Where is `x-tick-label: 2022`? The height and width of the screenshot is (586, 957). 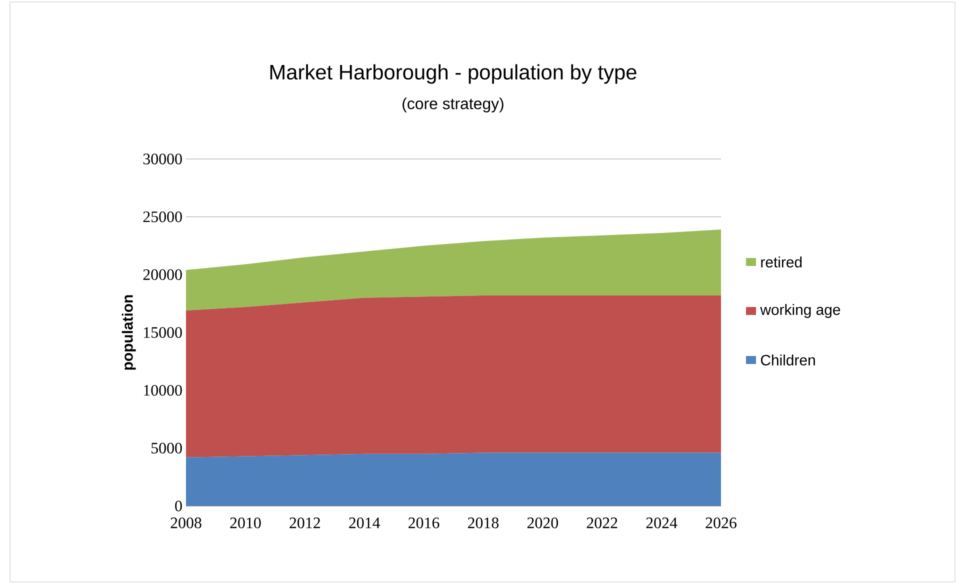
x-tick-label: 2022 is located at coordinates (602, 523).